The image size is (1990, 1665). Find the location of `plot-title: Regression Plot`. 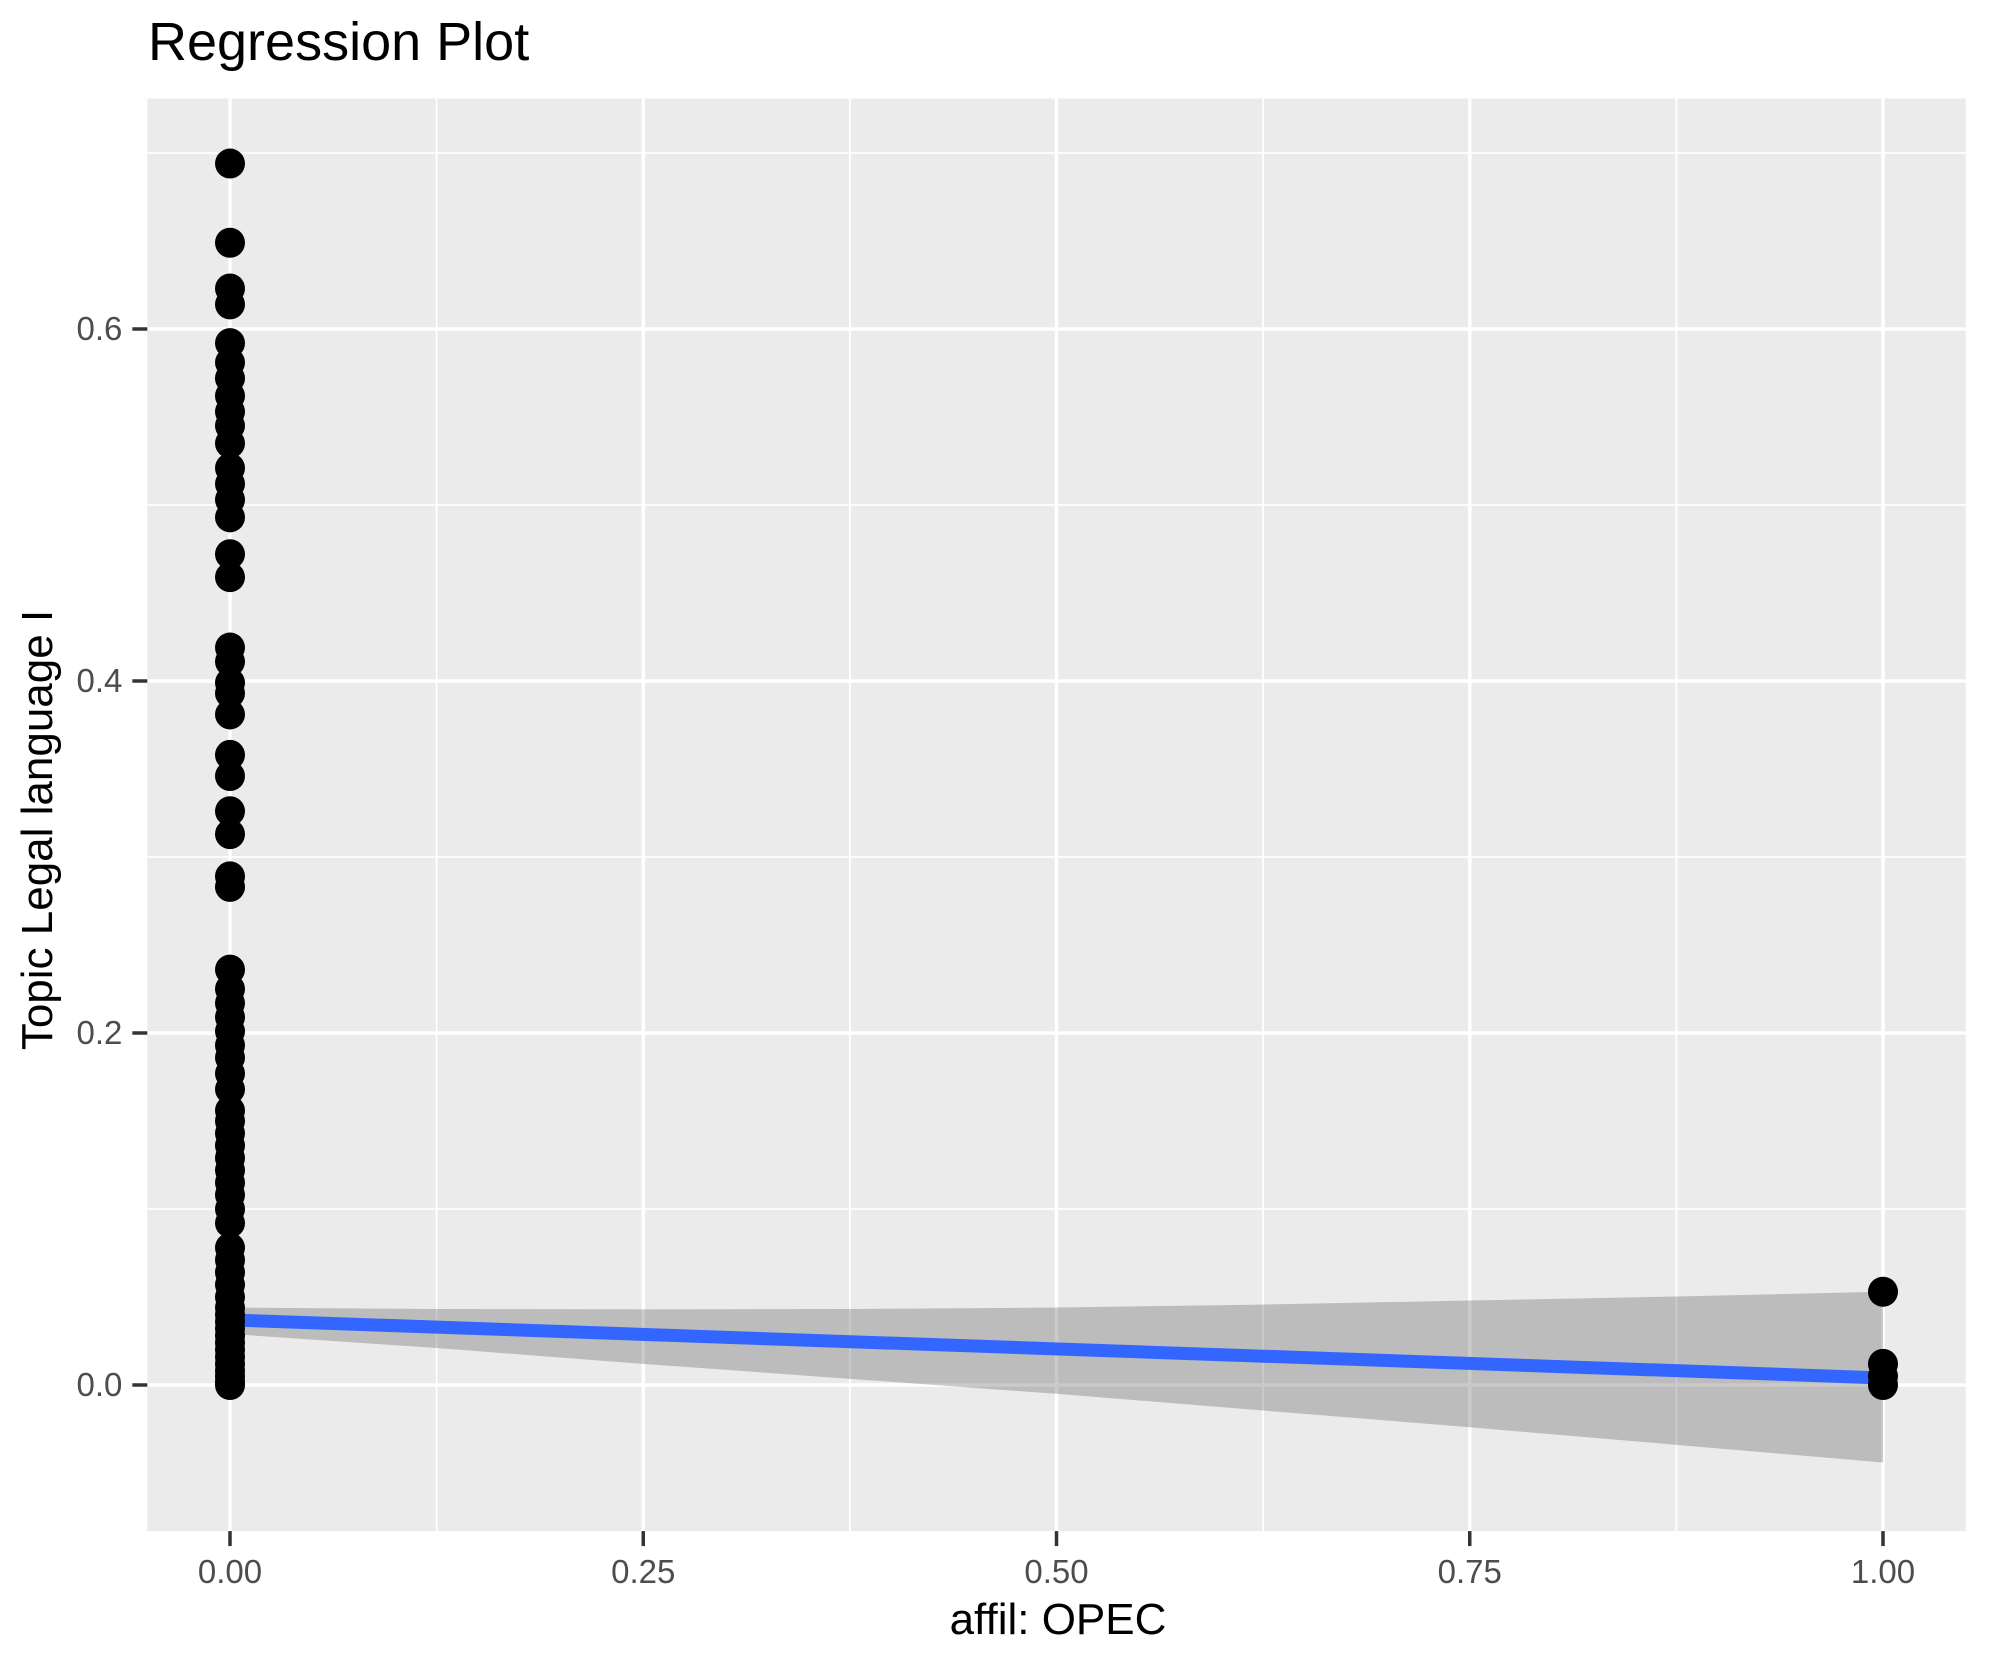

plot-title: Regression Plot is located at coordinates (338, 42).